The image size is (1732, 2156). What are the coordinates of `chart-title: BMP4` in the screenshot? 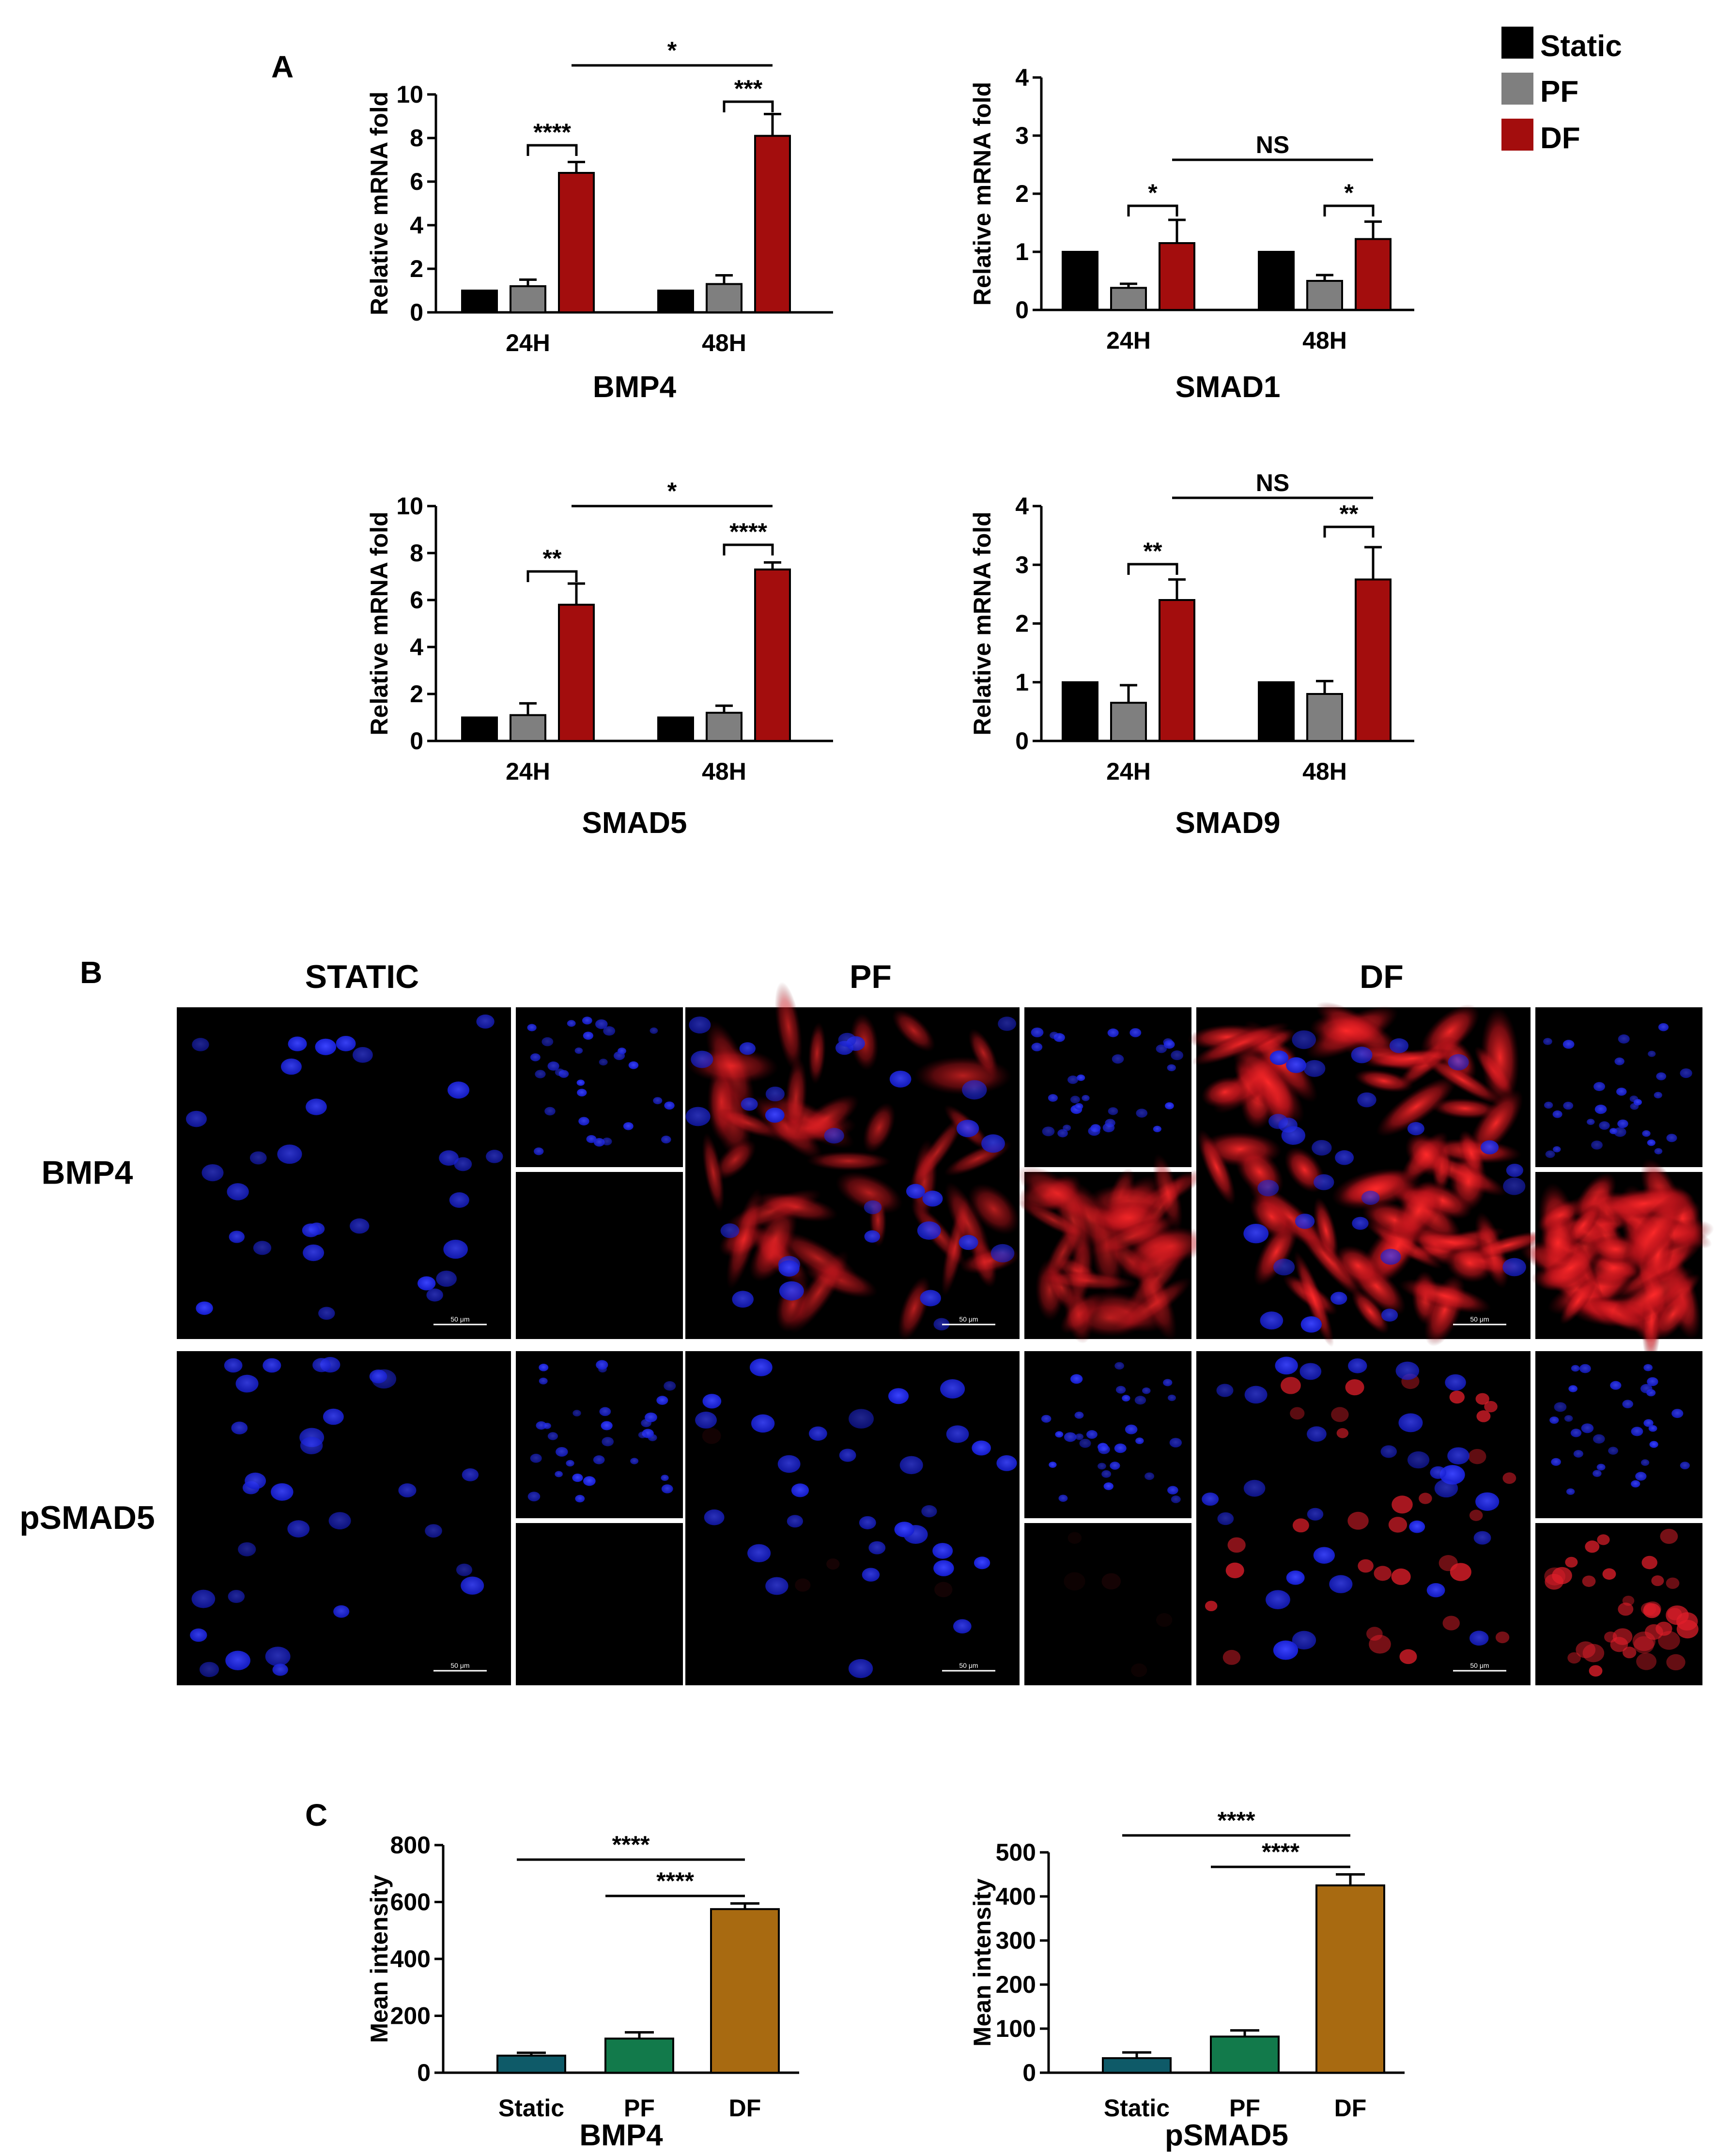 It's located at (635, 387).